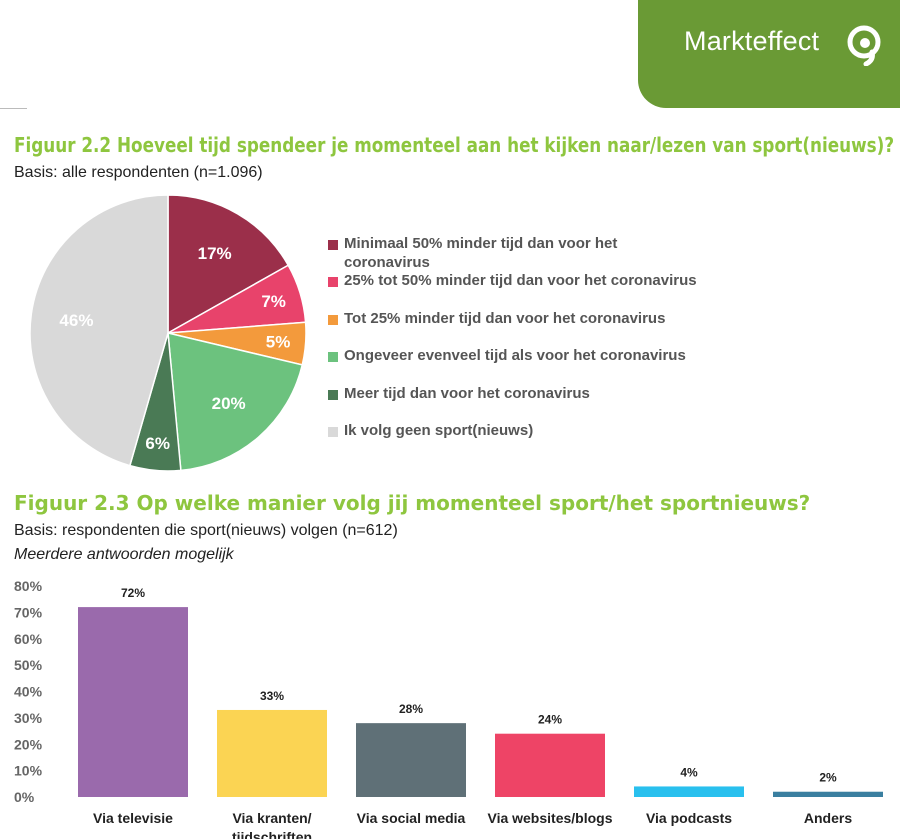 The image size is (900, 839). Describe the element at coordinates (273, 301) in the screenshot. I see `pie-slice-label-2: 7%` at that location.